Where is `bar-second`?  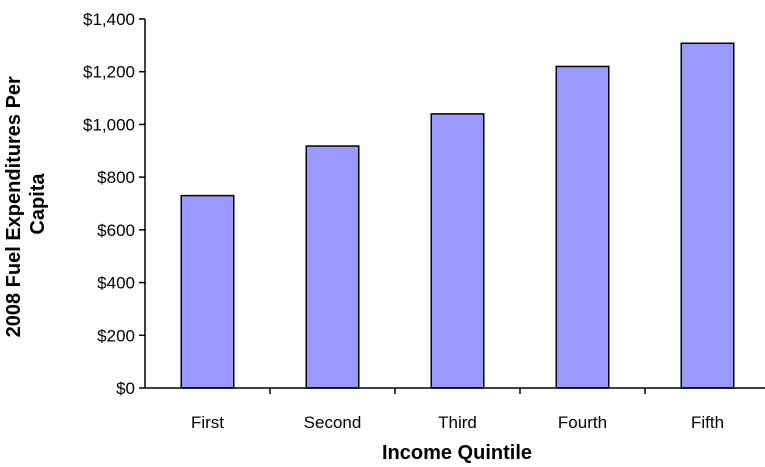
bar-second is located at coordinates (332, 267).